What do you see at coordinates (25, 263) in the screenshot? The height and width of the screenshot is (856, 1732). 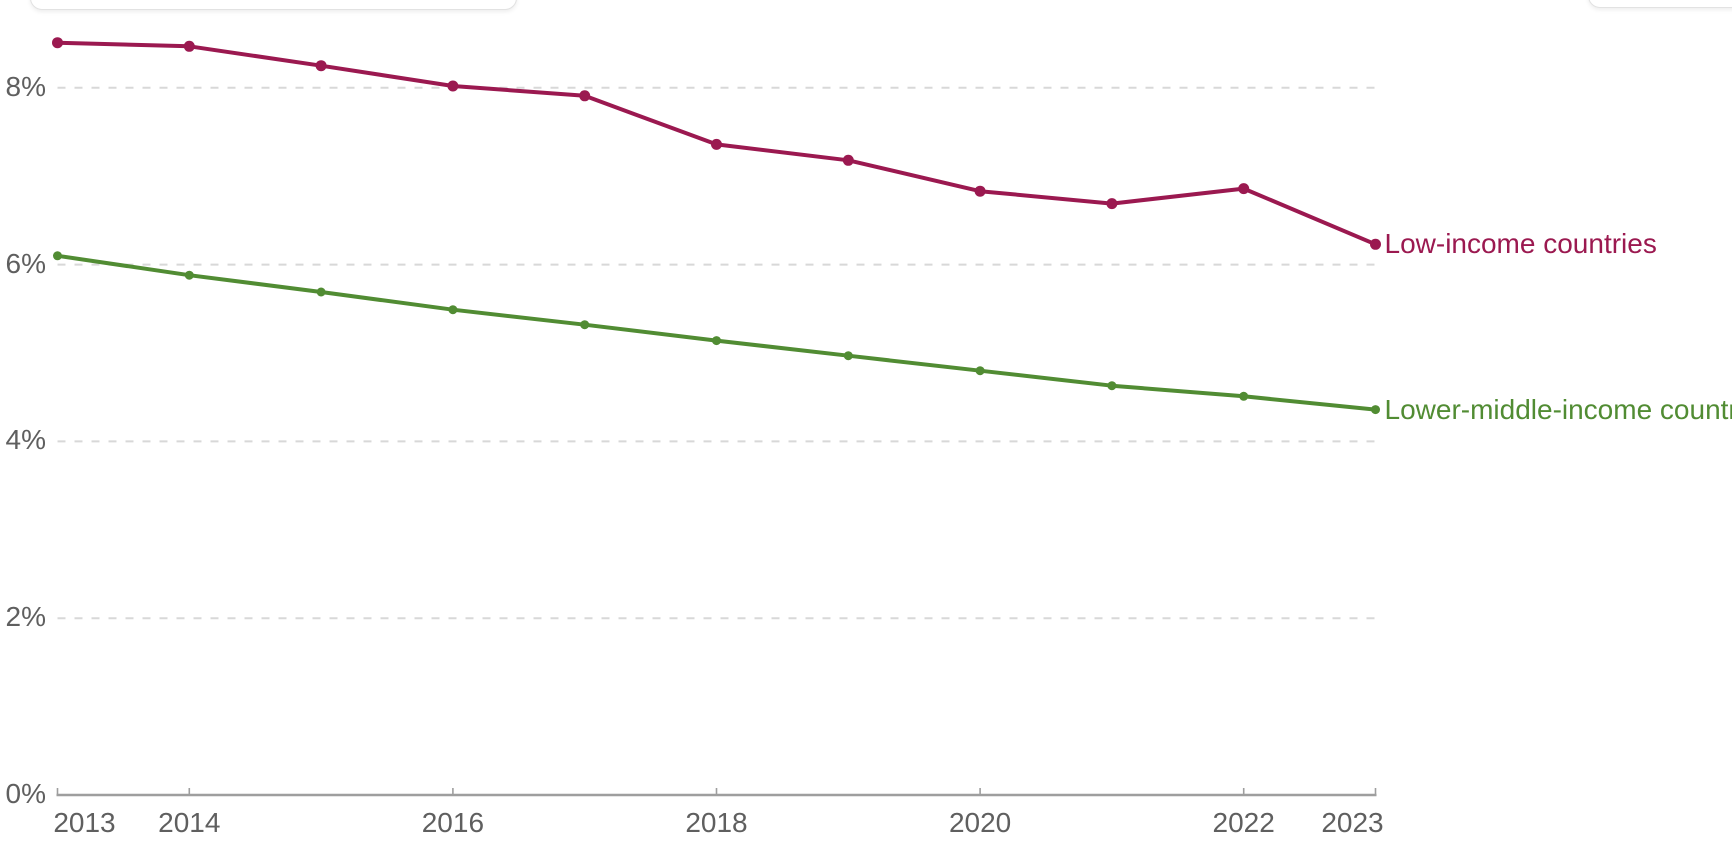 I see `y-axis-label: 6%` at bounding box center [25, 263].